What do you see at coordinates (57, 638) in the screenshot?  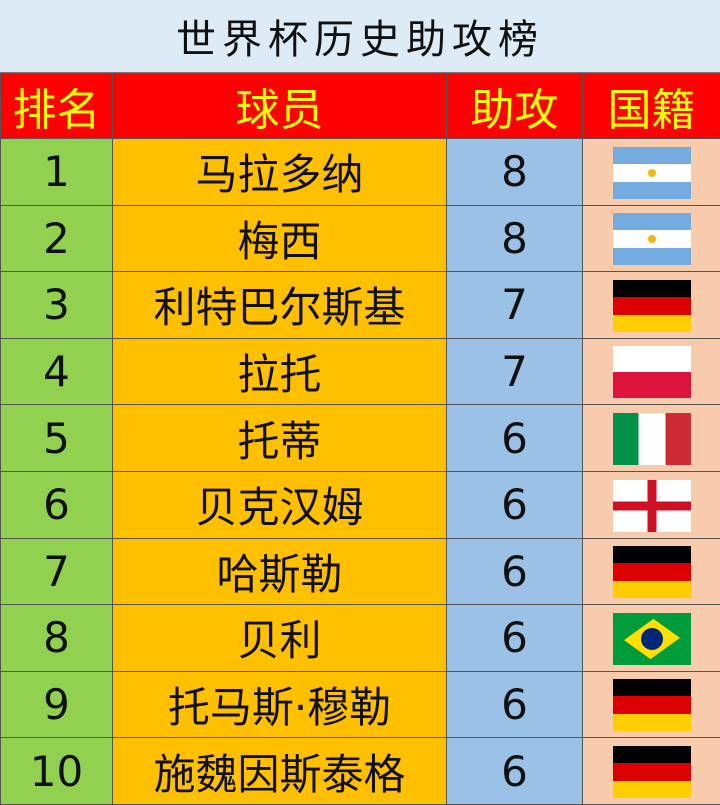 I see `rank-cell: 8` at bounding box center [57, 638].